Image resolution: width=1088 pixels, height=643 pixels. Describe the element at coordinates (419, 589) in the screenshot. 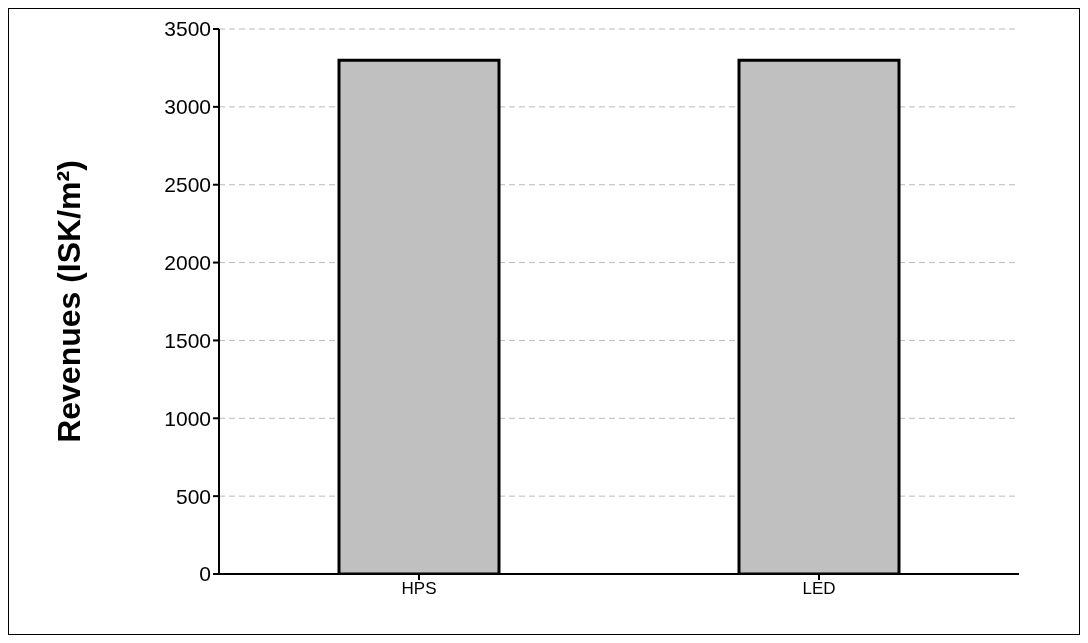

I see `x-tick-label: HPS` at that location.